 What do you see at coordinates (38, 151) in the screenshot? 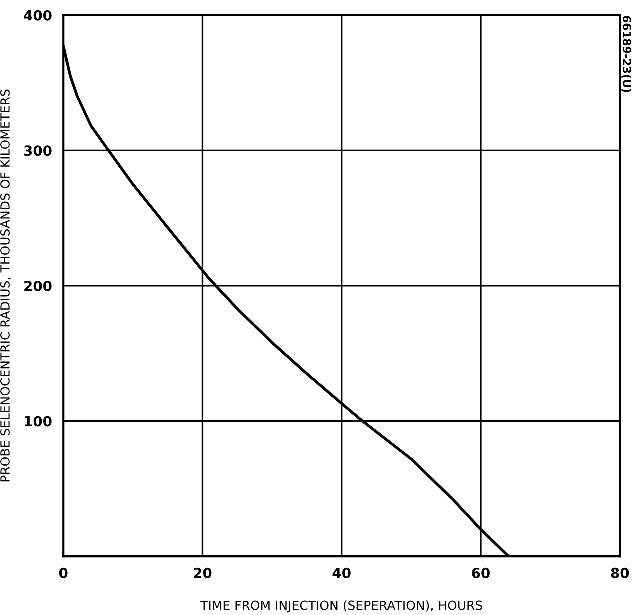
I see `y-tick-label: 300` at bounding box center [38, 151].